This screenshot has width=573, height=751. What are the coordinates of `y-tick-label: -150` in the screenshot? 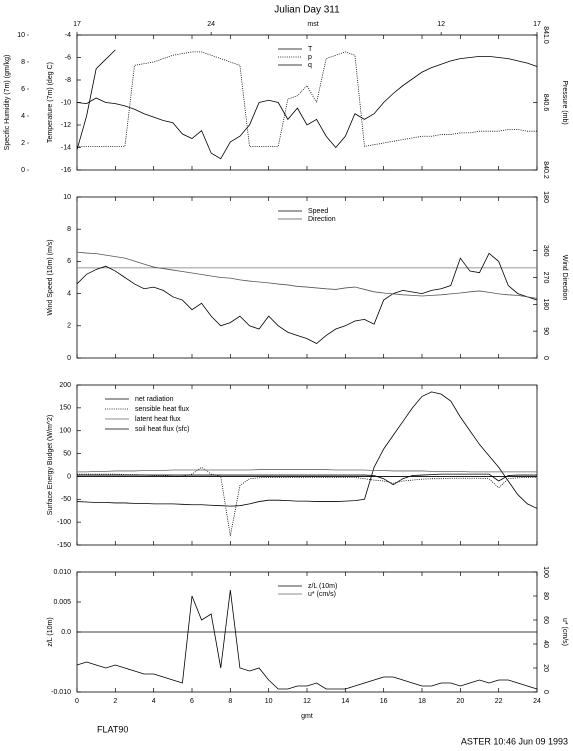 It's located at (64, 545).